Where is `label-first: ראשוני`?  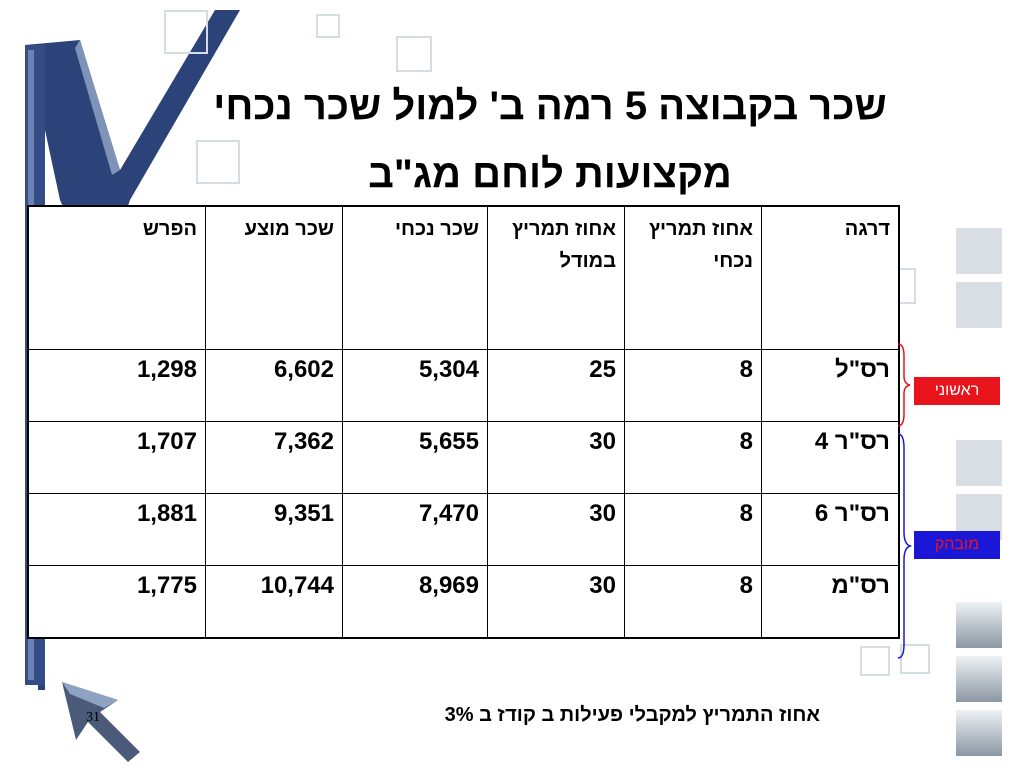 label-first: ראשוני is located at coordinates (957, 391).